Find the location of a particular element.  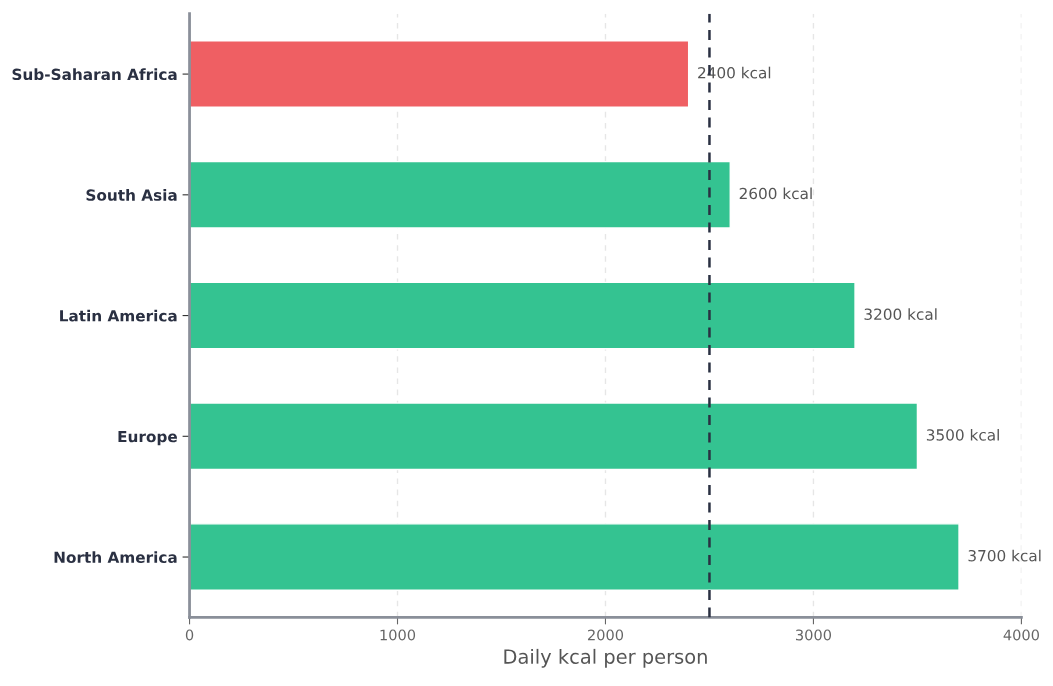

x-tick-label: 1000 is located at coordinates (398, 635).